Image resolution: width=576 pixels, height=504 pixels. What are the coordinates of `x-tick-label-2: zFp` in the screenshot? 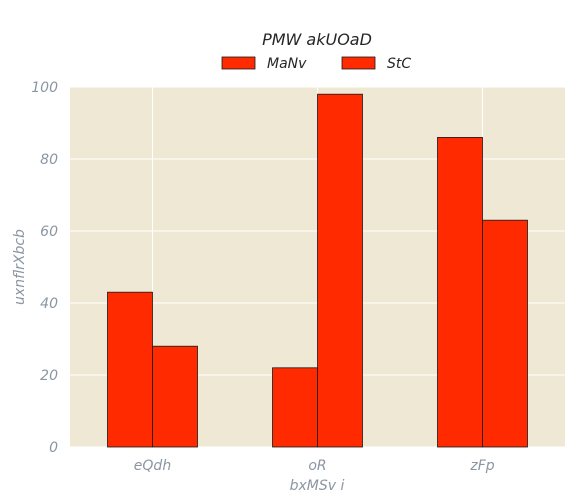 It's located at (481, 466).